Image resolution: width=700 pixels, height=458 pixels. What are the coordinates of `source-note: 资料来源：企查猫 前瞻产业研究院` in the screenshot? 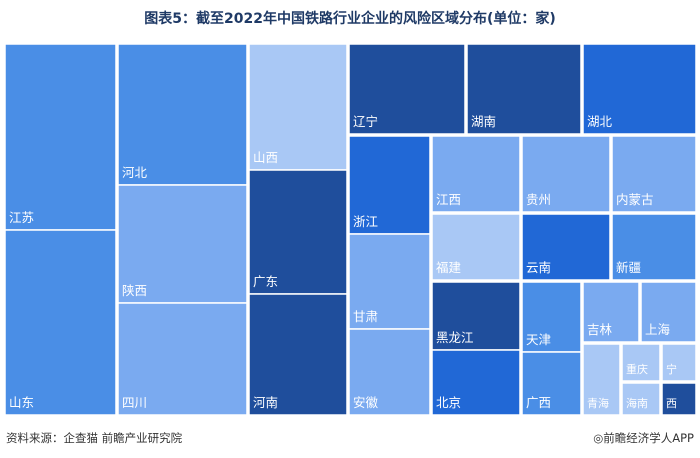 It's located at (94, 438).